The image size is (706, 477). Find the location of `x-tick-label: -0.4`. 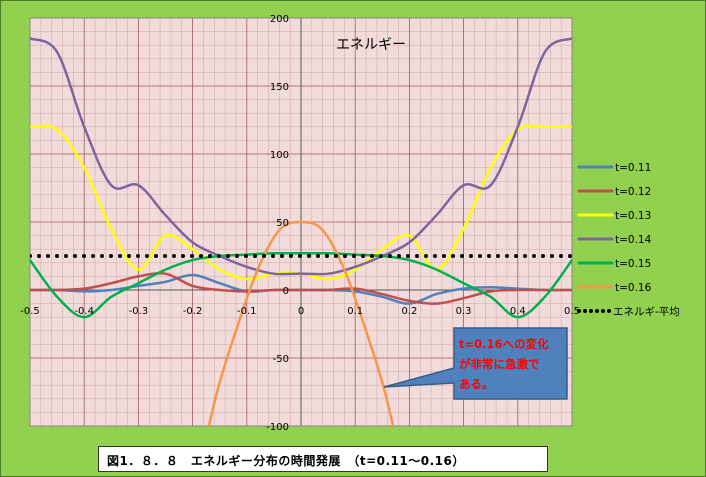

x-tick-label: -0.4 is located at coordinates (84, 311).